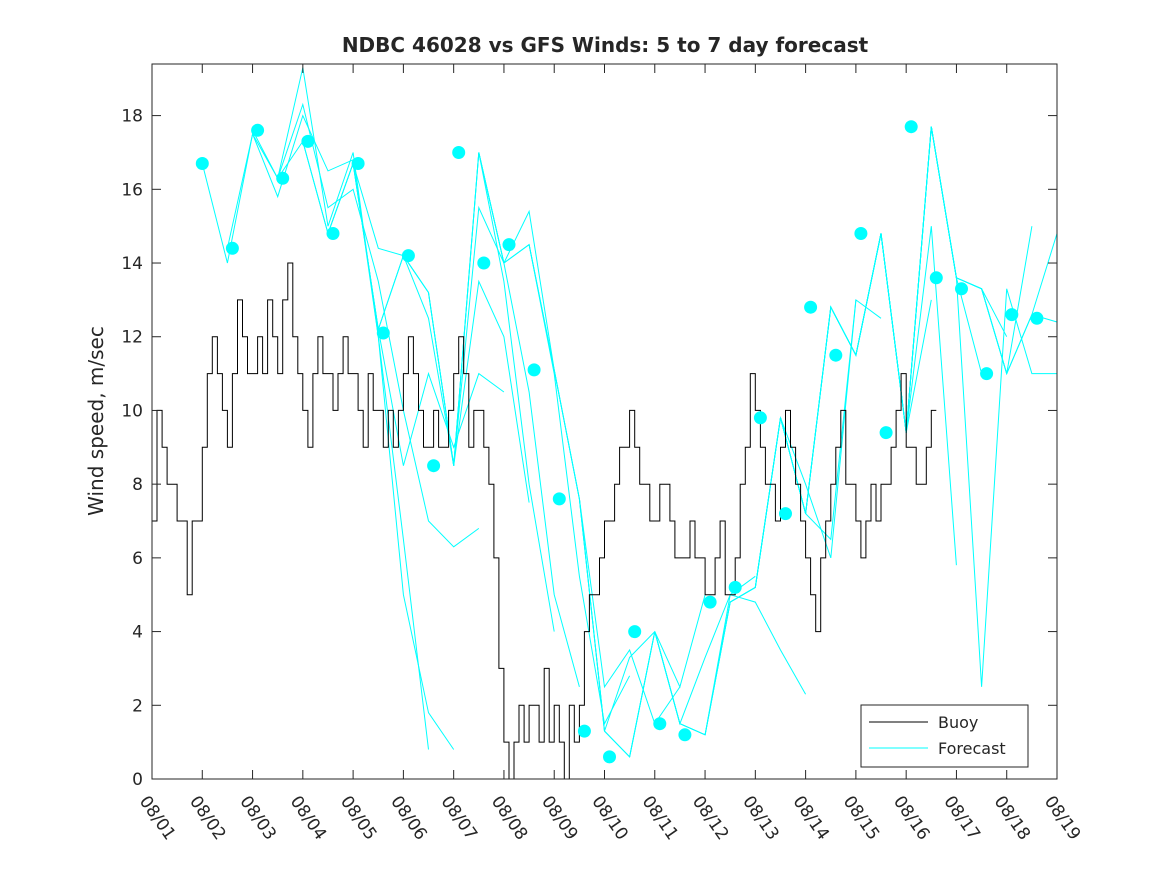  Describe the element at coordinates (509, 818) in the screenshot. I see `x-tick-label: 08/08` at that location.